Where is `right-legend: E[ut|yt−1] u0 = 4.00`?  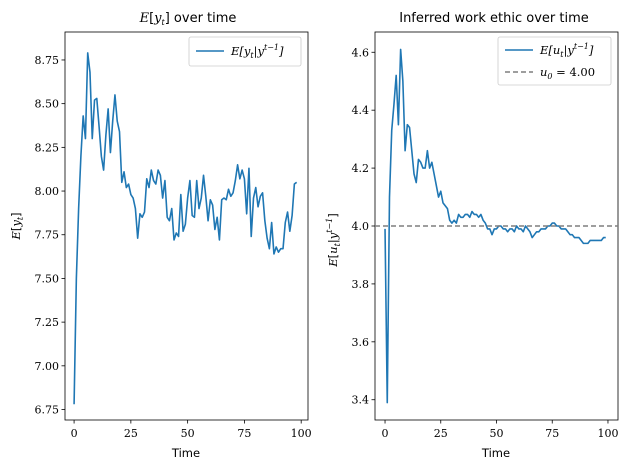 right-legend: E[ut|yt−1] u0 = 4.00 is located at coordinates (554, 61).